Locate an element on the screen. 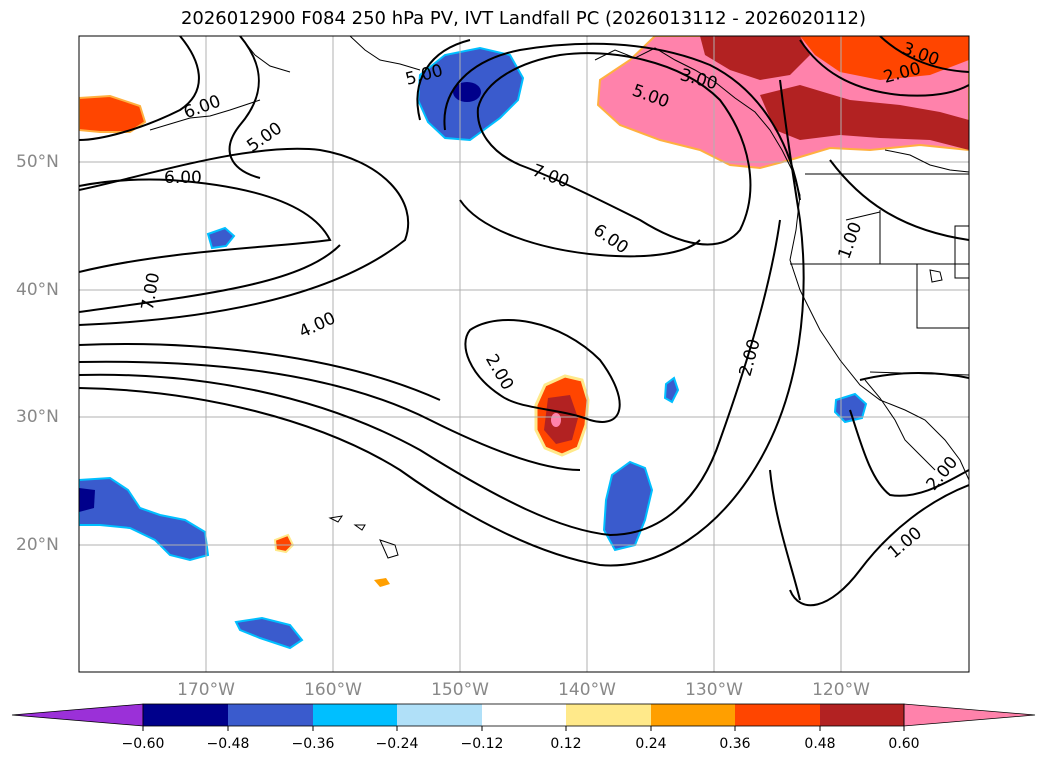 The image size is (1047, 765). negative-anomaly-subtropical-east is located at coordinates (628, 506).